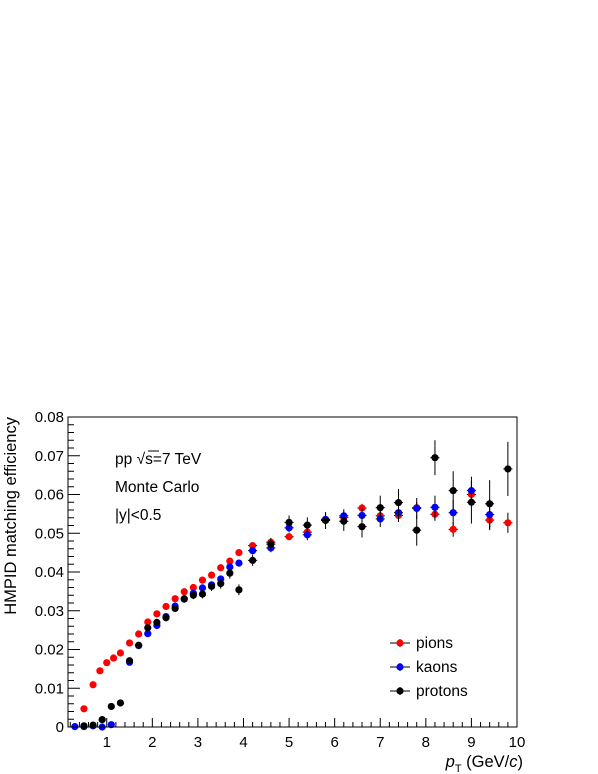  Describe the element at coordinates (49, 456) in the screenshot. I see `y-tick-label: 0.07` at that location.